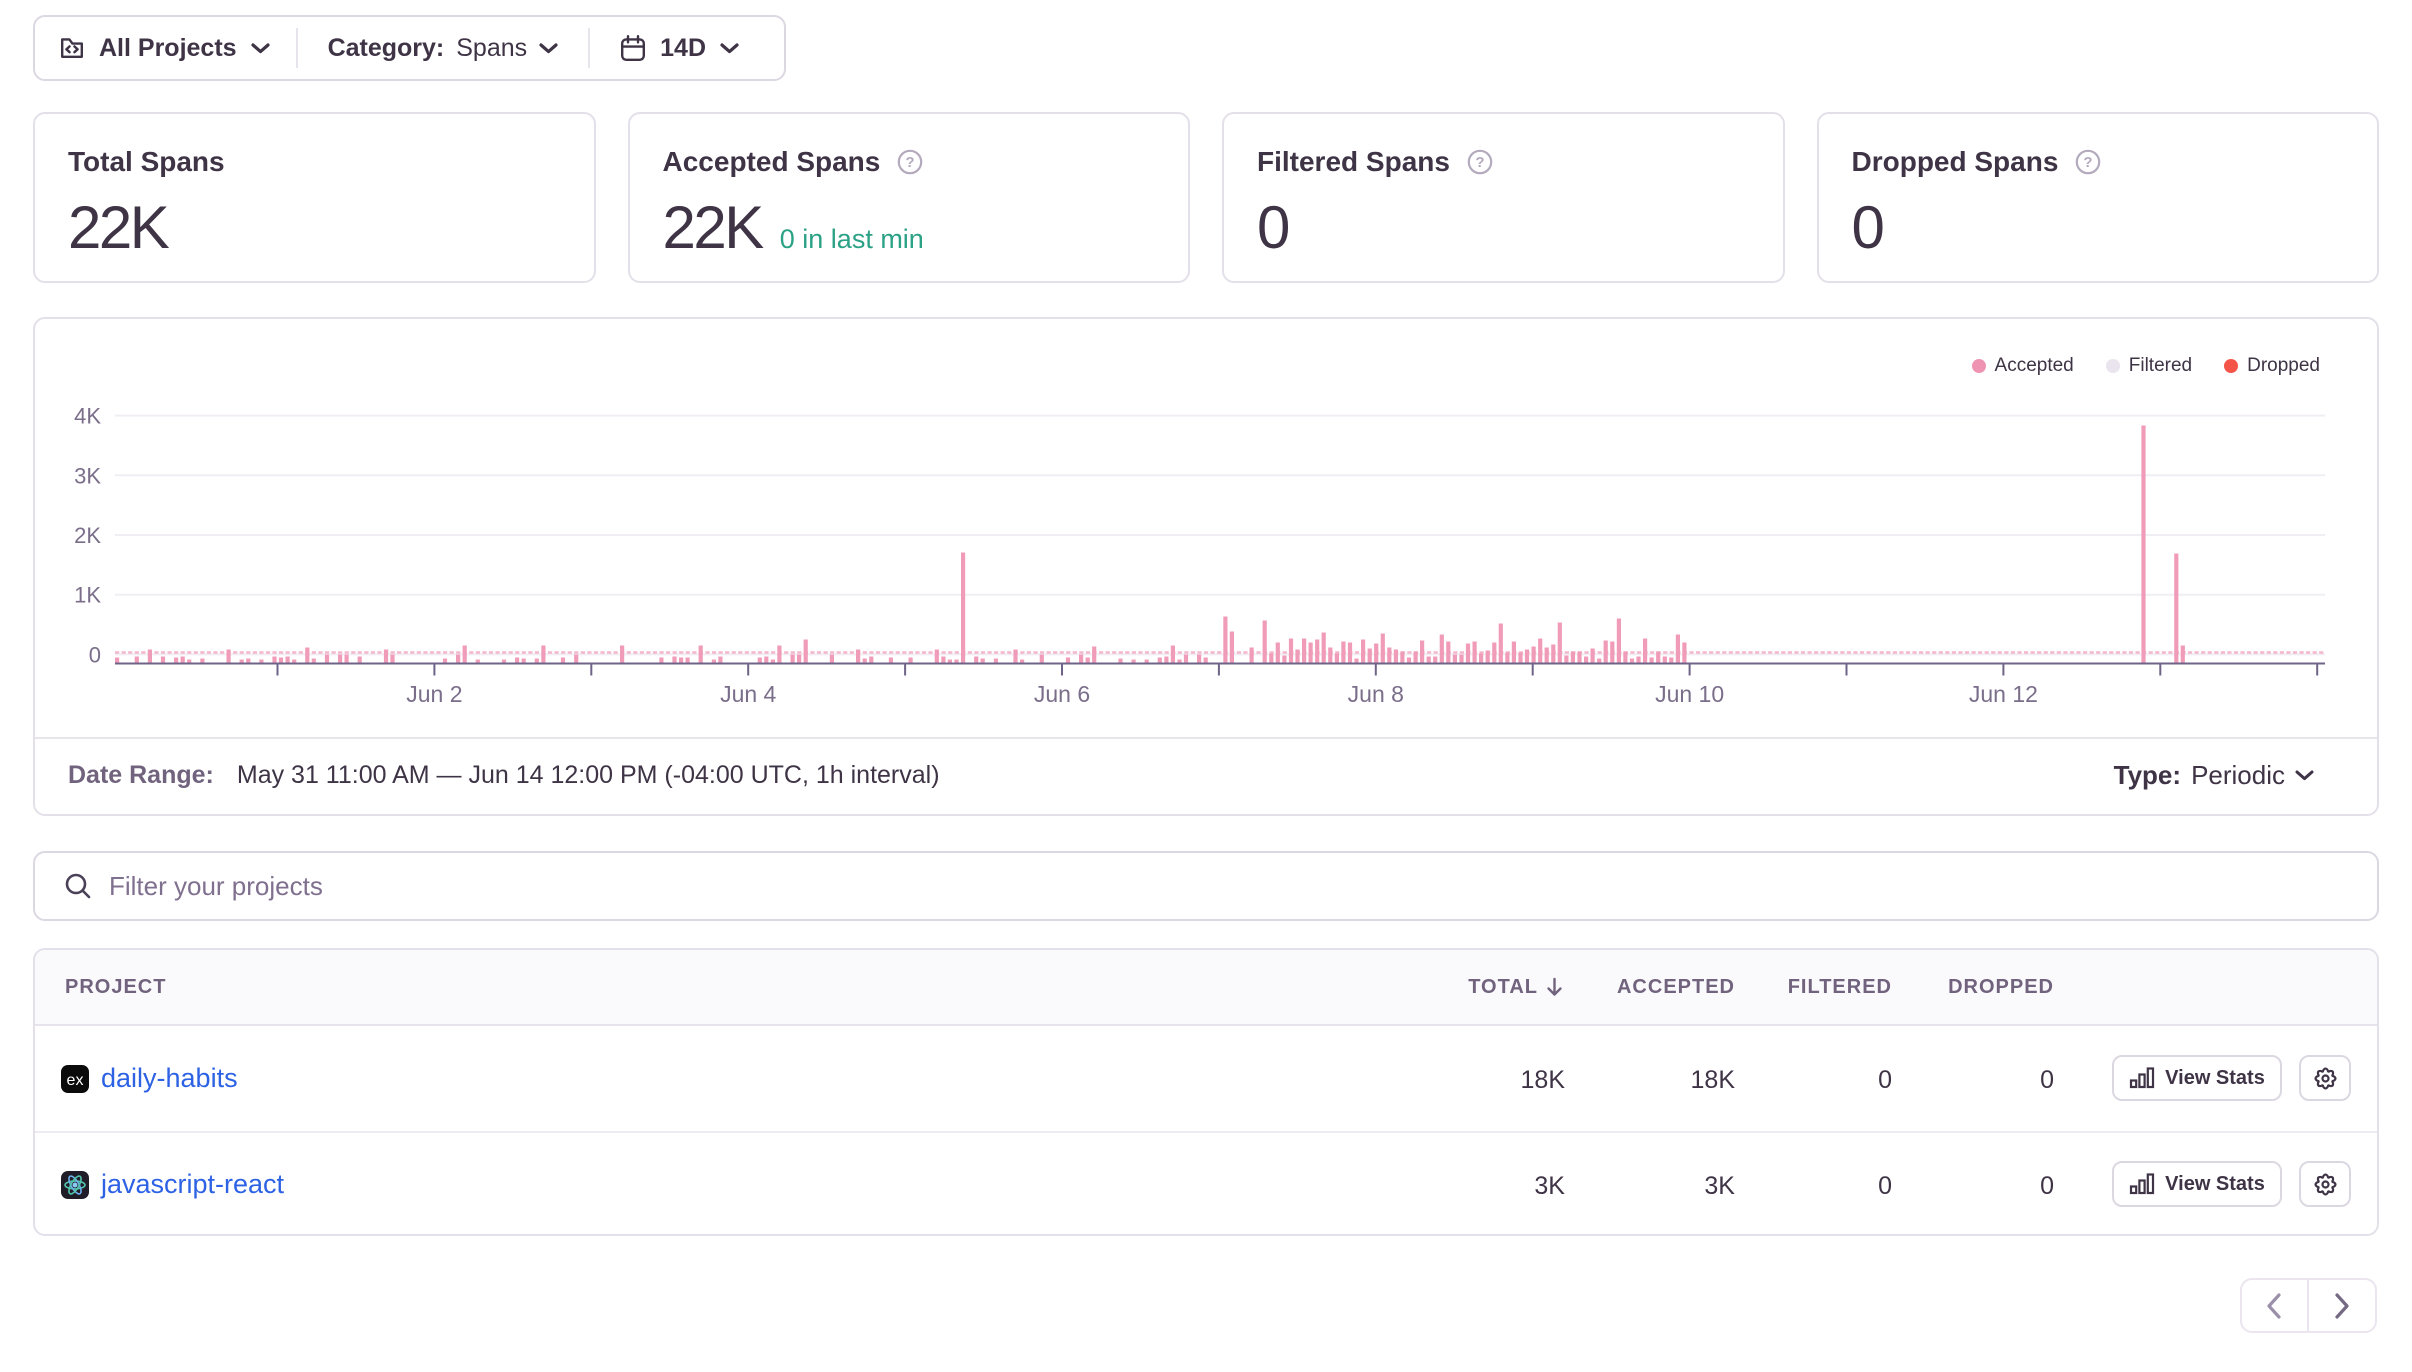 This screenshot has height=1372, width=2412. What do you see at coordinates (1376, 694) in the screenshot?
I see `svg-text: Jun 8` at bounding box center [1376, 694].